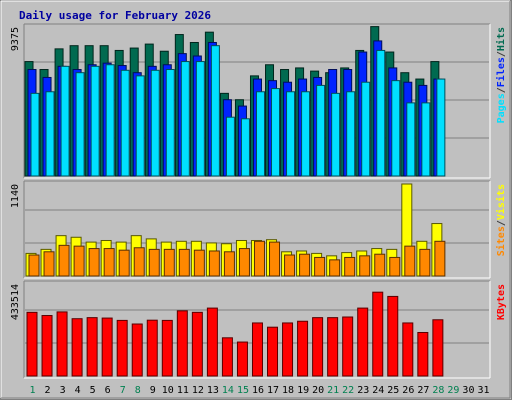  I want to click on x-tick-label: 17, so click(273, 390).